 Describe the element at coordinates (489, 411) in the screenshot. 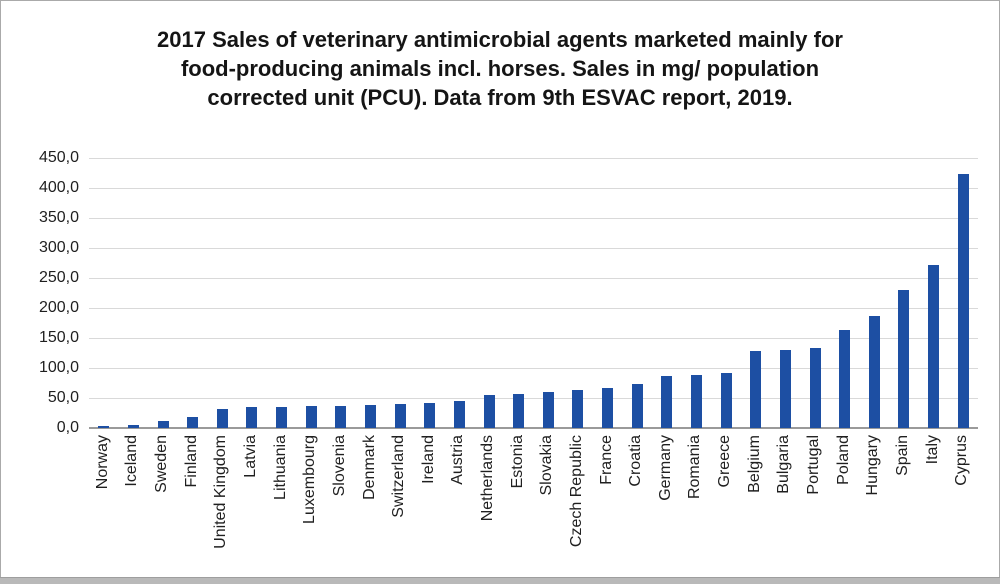

I see `bar-netherlands` at that location.